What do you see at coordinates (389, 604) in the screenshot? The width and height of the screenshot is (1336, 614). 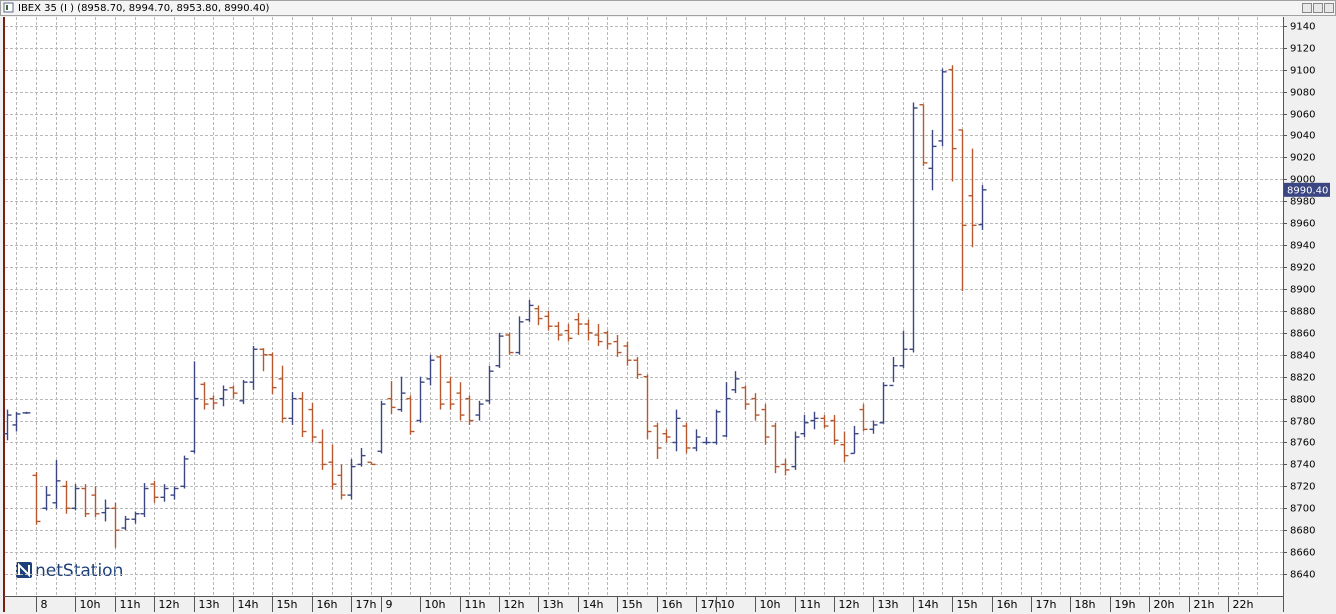 I see `x-tick-label: 9` at bounding box center [389, 604].